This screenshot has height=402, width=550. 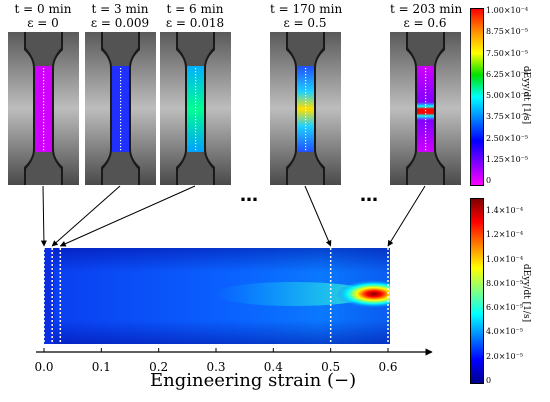 What do you see at coordinates (44, 367) in the screenshot?
I see `x-axis-tick-label: 0.0` at bounding box center [44, 367].